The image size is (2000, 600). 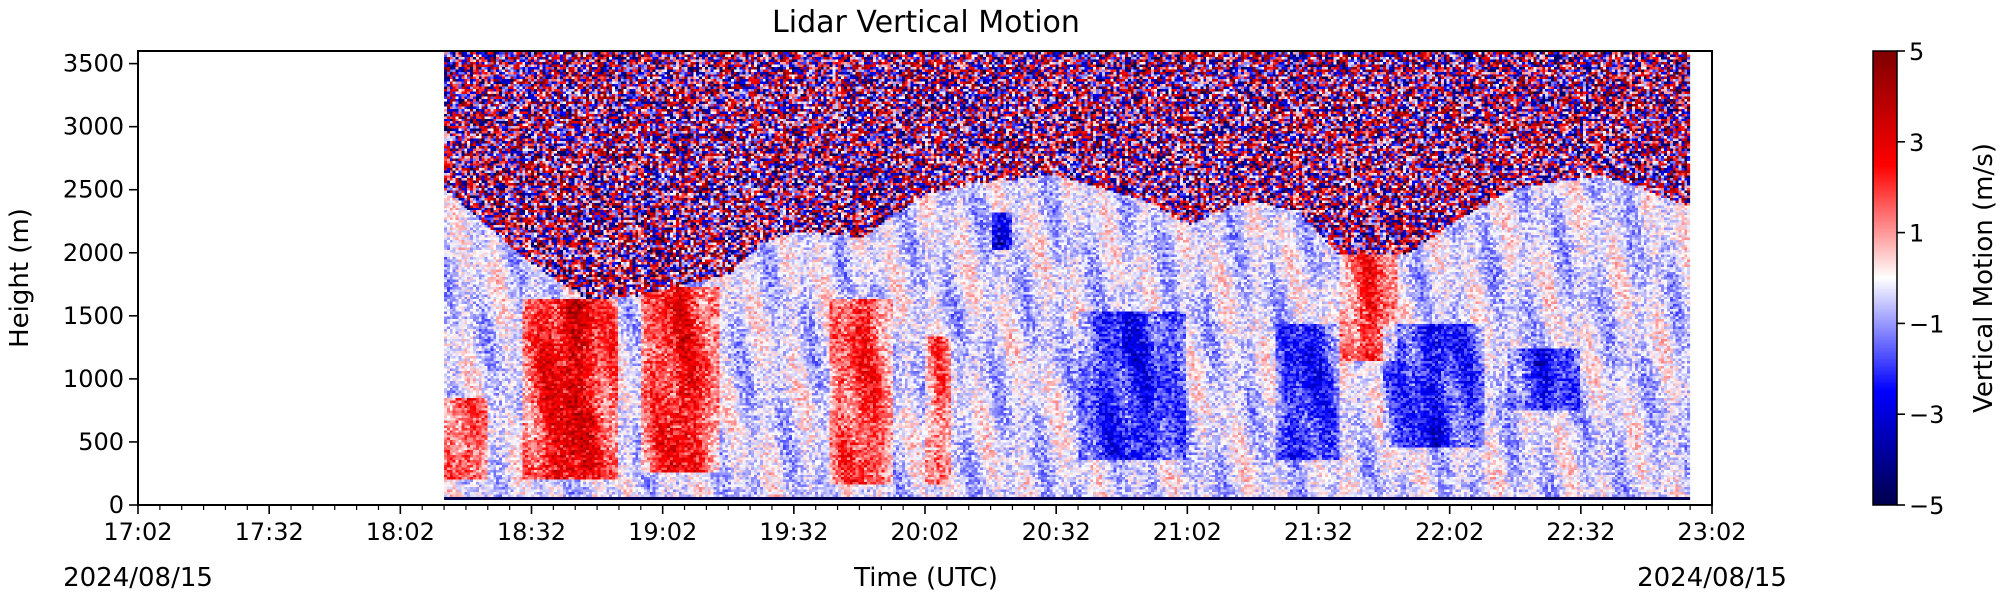 I want to click on colorbar-tick-label: 1, so click(x=1916, y=234).